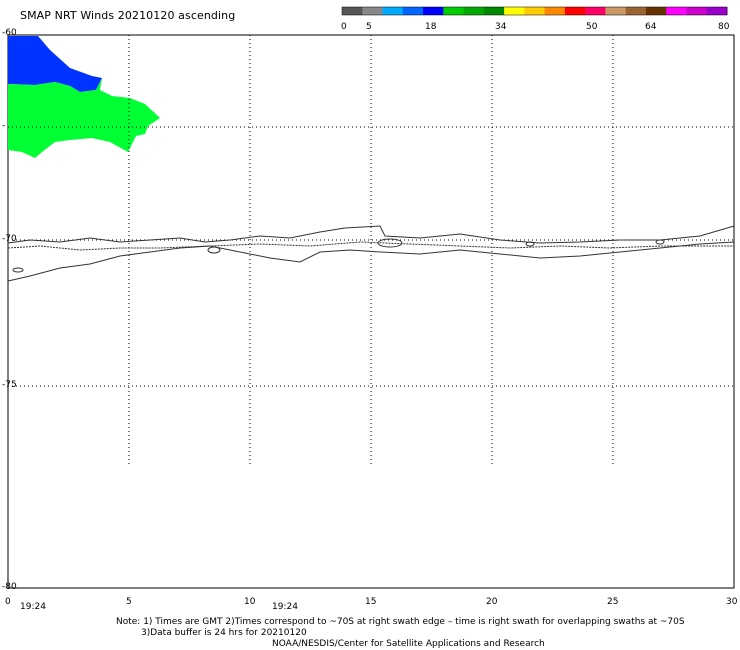 This screenshot has width=740, height=650. Describe the element at coordinates (344, 27) in the screenshot. I see `colorbar-tick: 0` at that location.